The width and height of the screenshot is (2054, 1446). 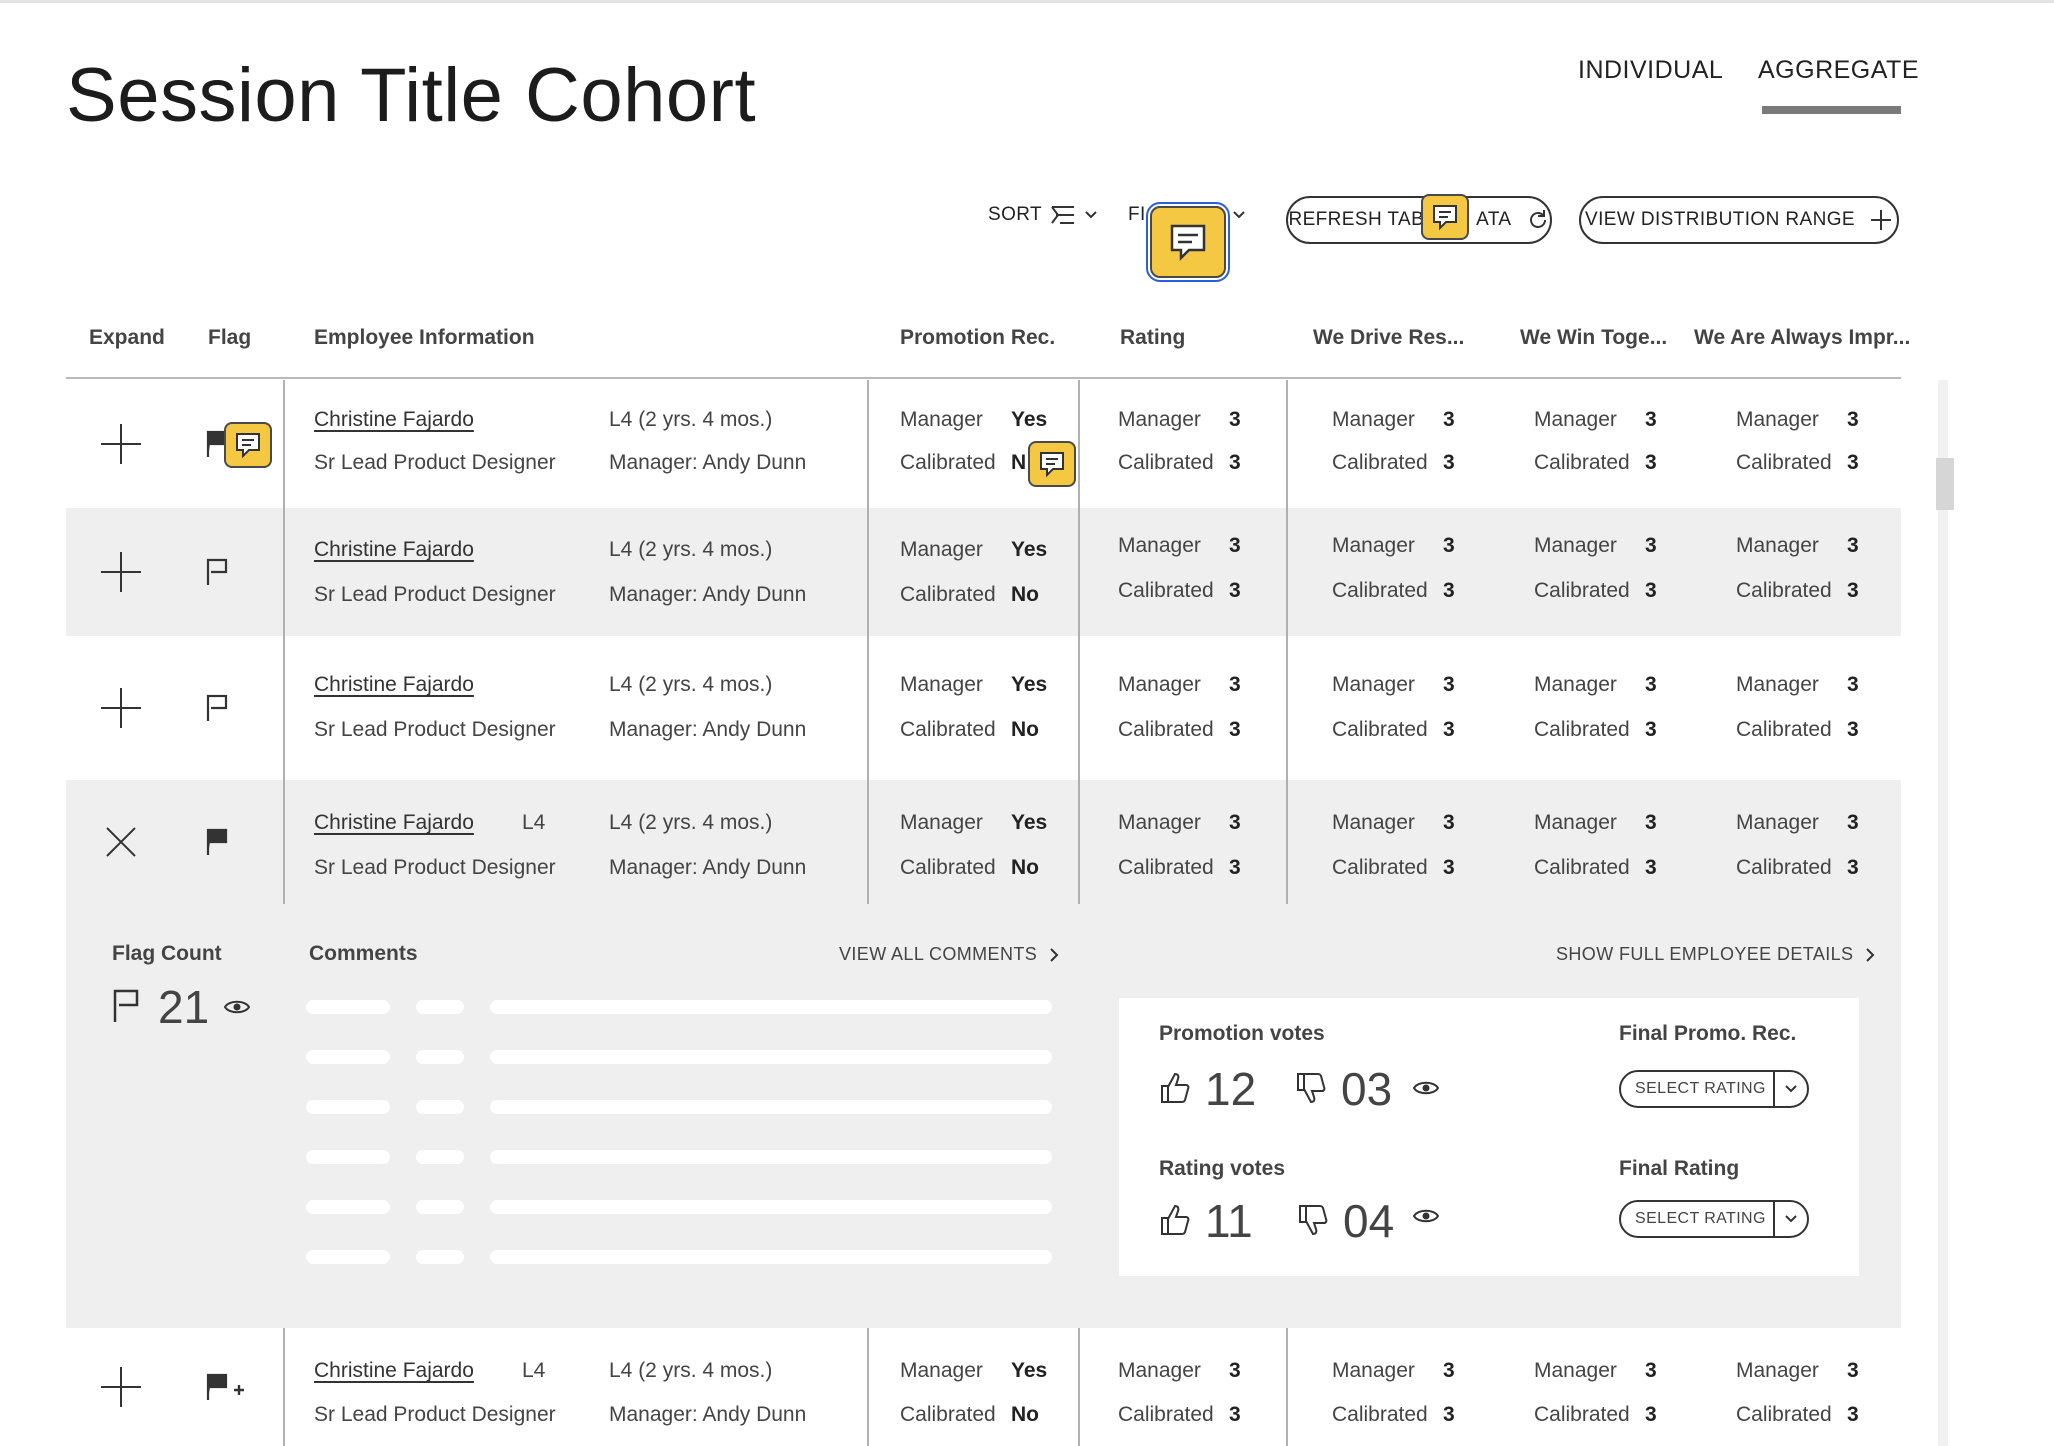 I want to click on filter-control: FI, so click(x=1187, y=215).